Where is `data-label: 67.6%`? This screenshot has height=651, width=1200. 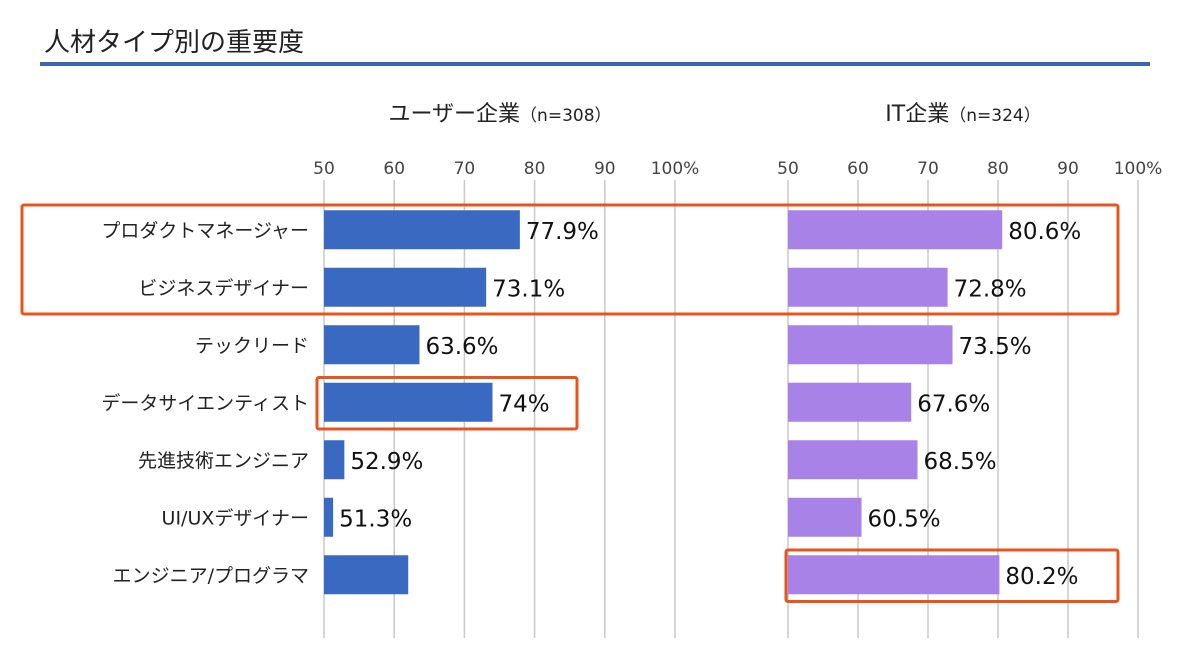
data-label: 67.6% is located at coordinates (953, 404).